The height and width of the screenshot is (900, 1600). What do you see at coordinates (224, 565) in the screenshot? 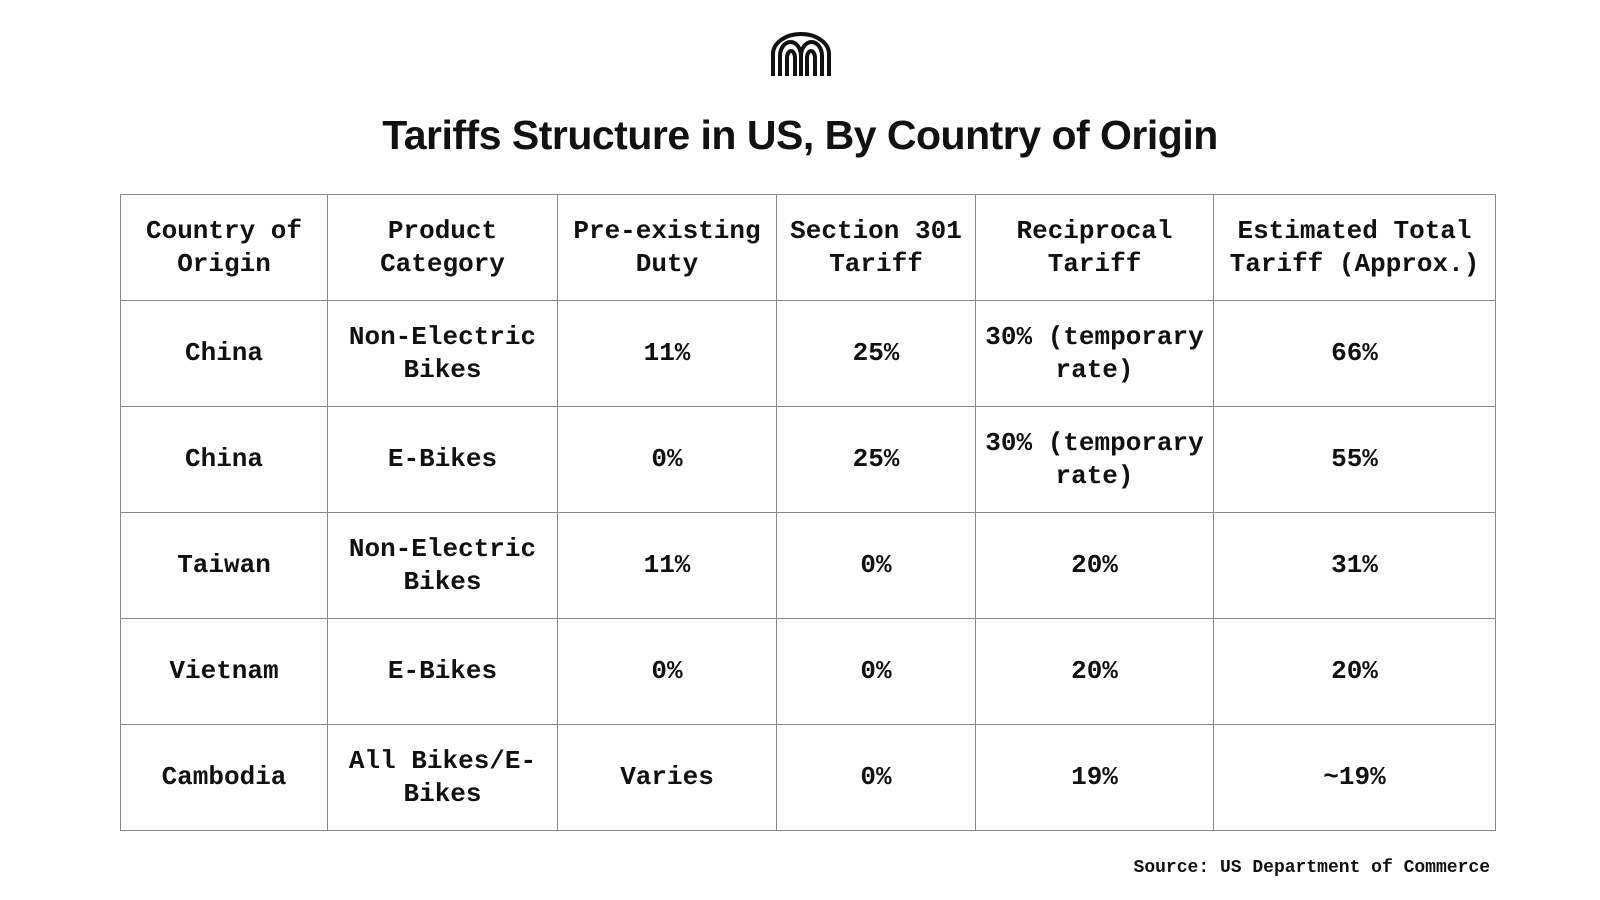
I see `cell-country: Taiwan` at bounding box center [224, 565].